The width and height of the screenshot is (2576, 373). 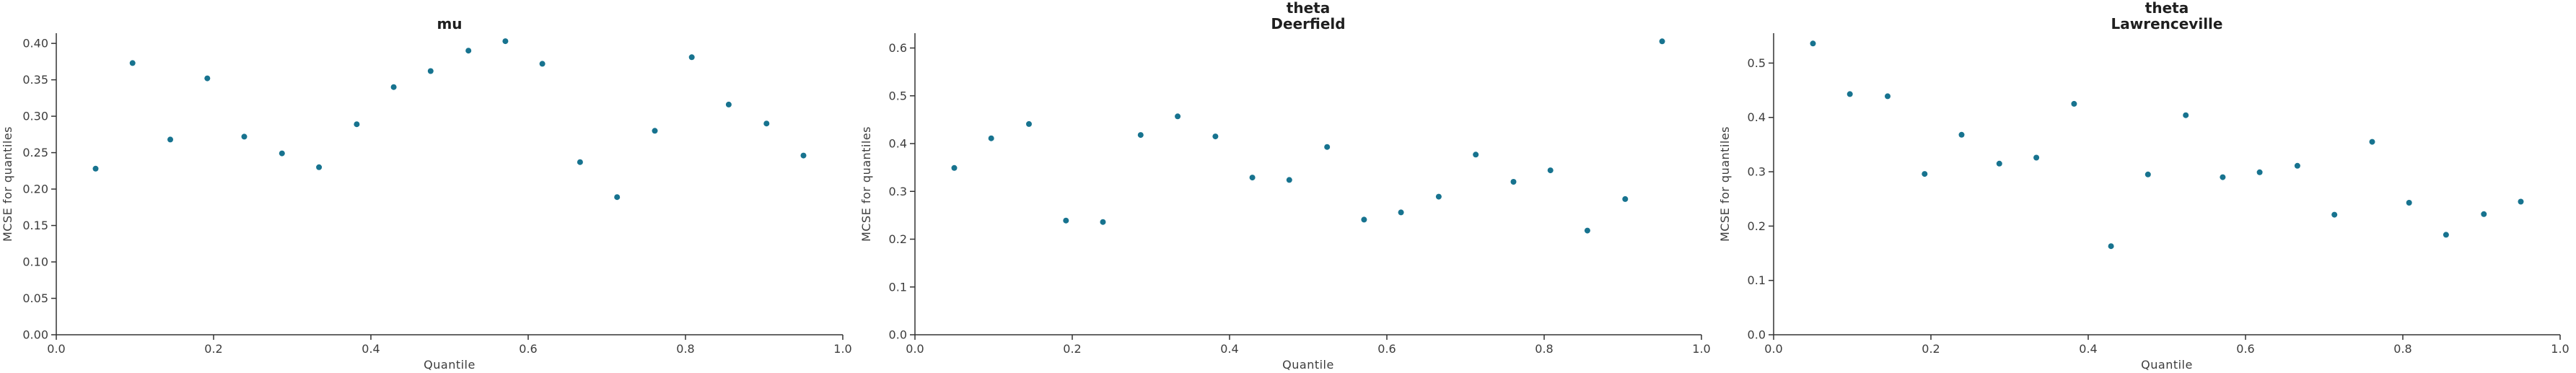 What do you see at coordinates (898, 239) in the screenshot?
I see `y-tick-label: 0.2` at bounding box center [898, 239].